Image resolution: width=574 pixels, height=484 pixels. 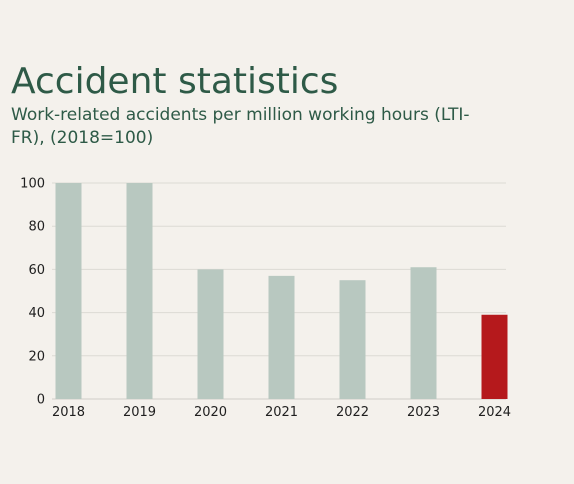 I want to click on bar-2021, so click(x=281, y=337).